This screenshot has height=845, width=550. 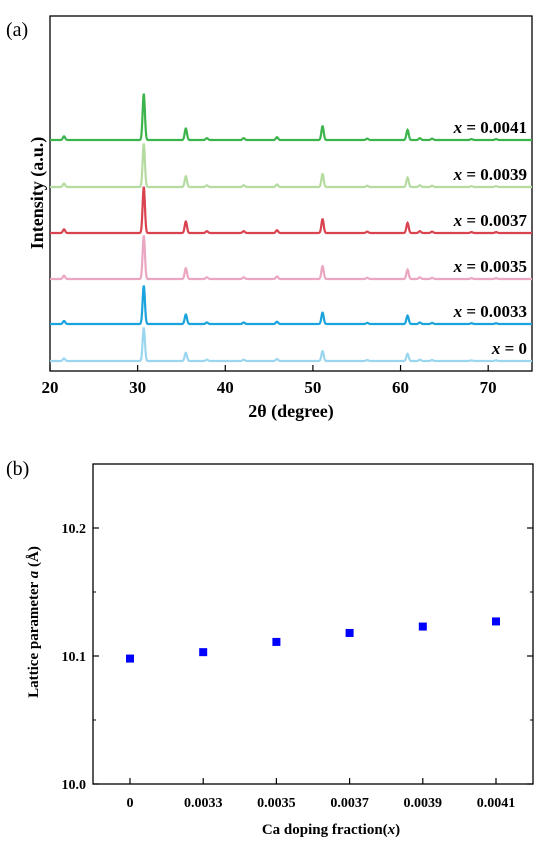 What do you see at coordinates (321, 794) in the screenshot?
I see `x-axis-b: 0 0.0033 0.0035 0.0037 0.0039 0.0041` at bounding box center [321, 794].